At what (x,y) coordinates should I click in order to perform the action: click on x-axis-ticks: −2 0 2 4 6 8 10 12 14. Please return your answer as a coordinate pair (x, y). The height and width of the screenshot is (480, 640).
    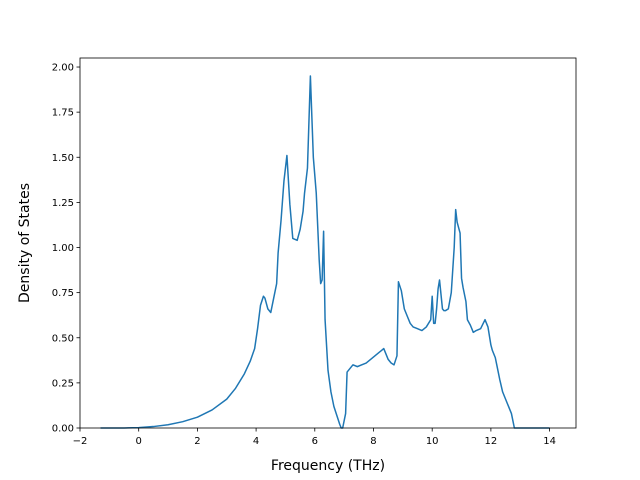
    Looking at the image, I should click on (314, 437).